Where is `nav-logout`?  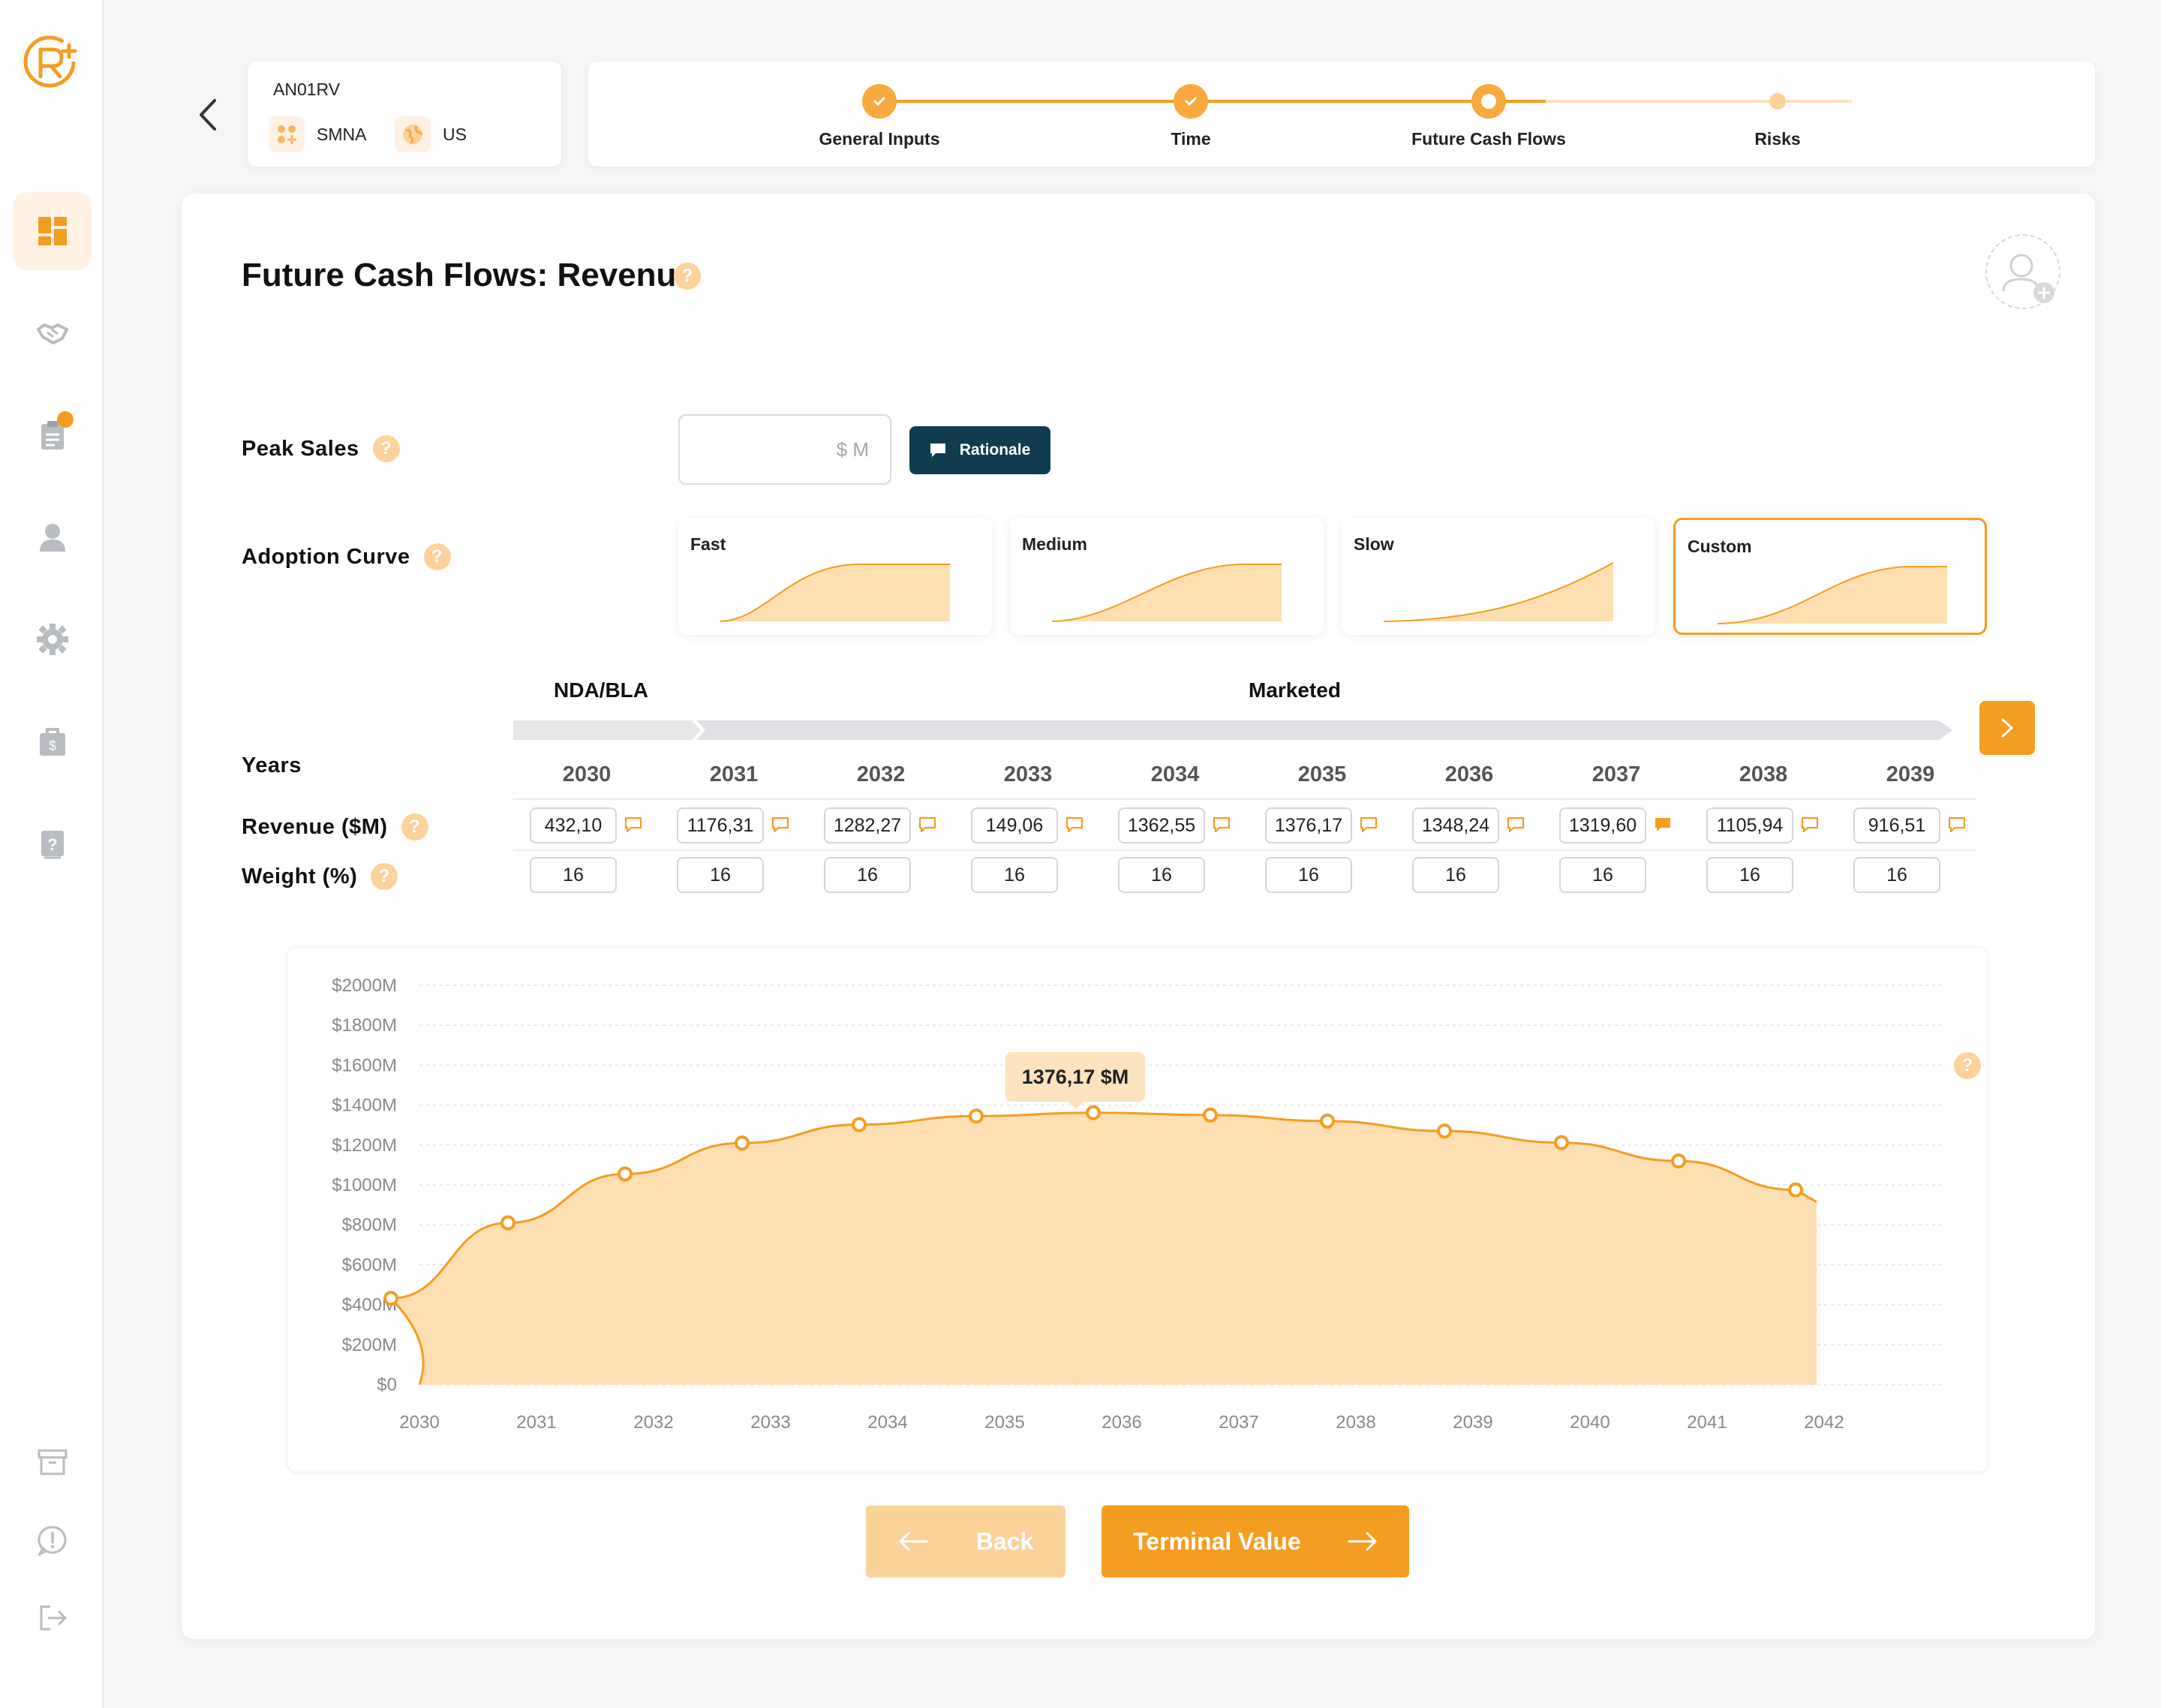
nav-logout is located at coordinates (53, 1618).